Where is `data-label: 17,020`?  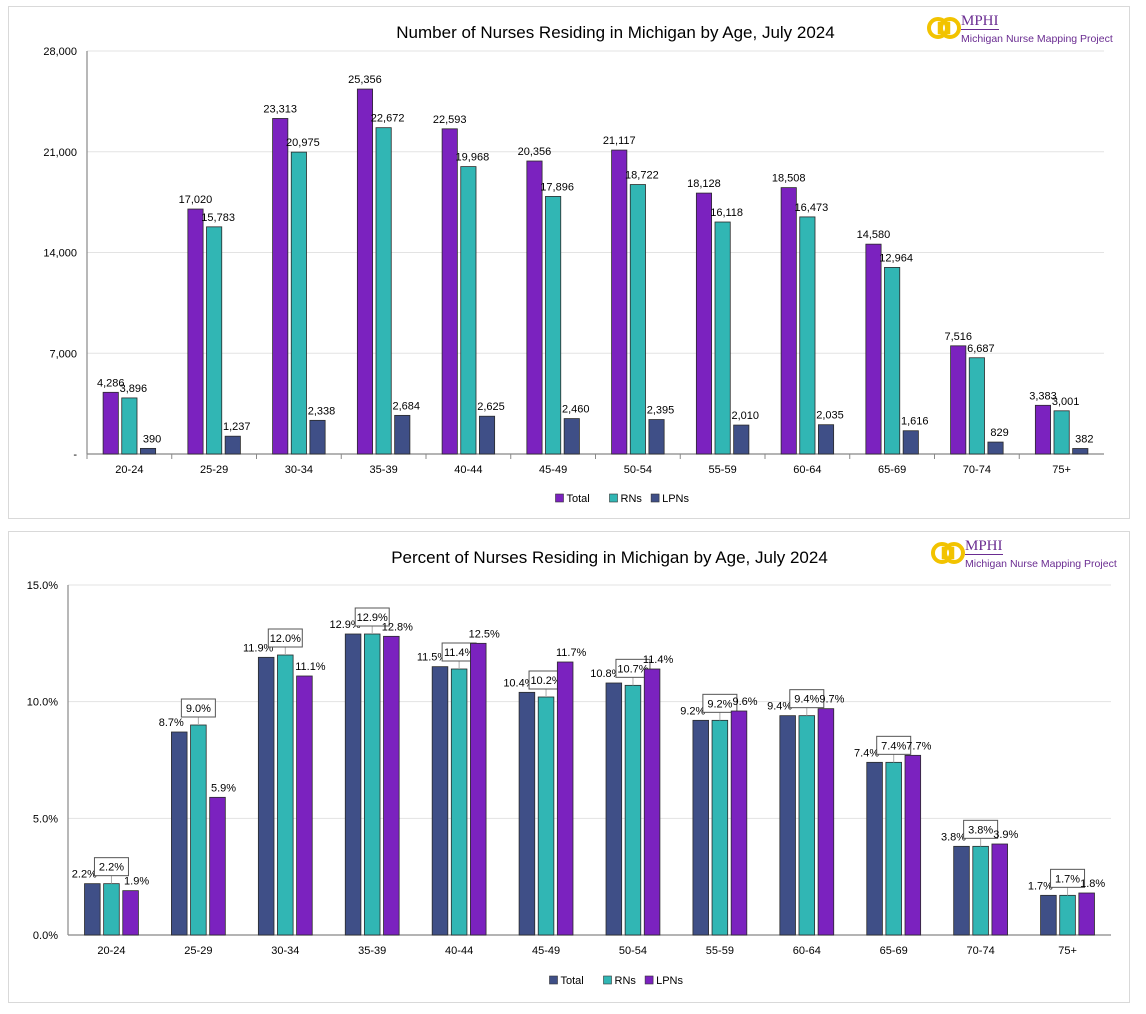
data-label: 17,020 is located at coordinates (196, 200).